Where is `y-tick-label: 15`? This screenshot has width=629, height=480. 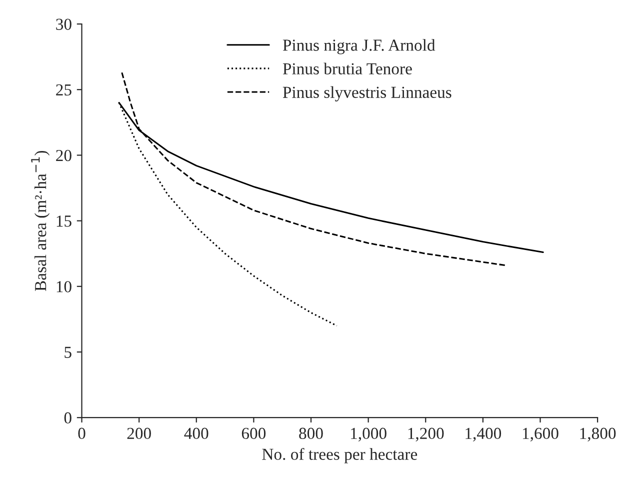
y-tick-label: 15 is located at coordinates (64, 221).